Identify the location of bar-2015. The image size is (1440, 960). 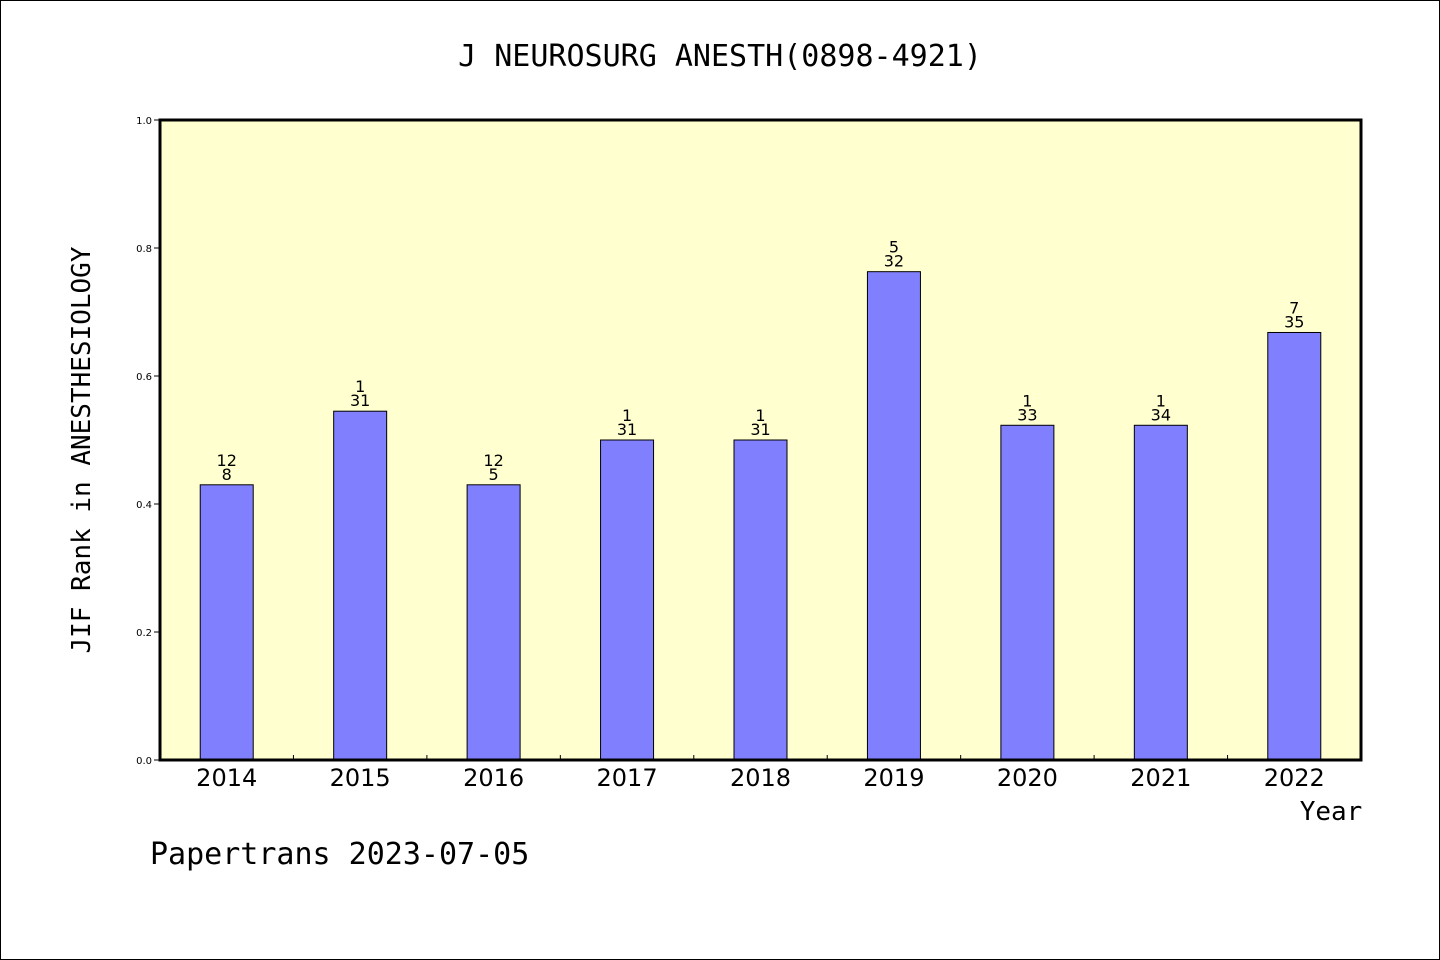
(360, 585).